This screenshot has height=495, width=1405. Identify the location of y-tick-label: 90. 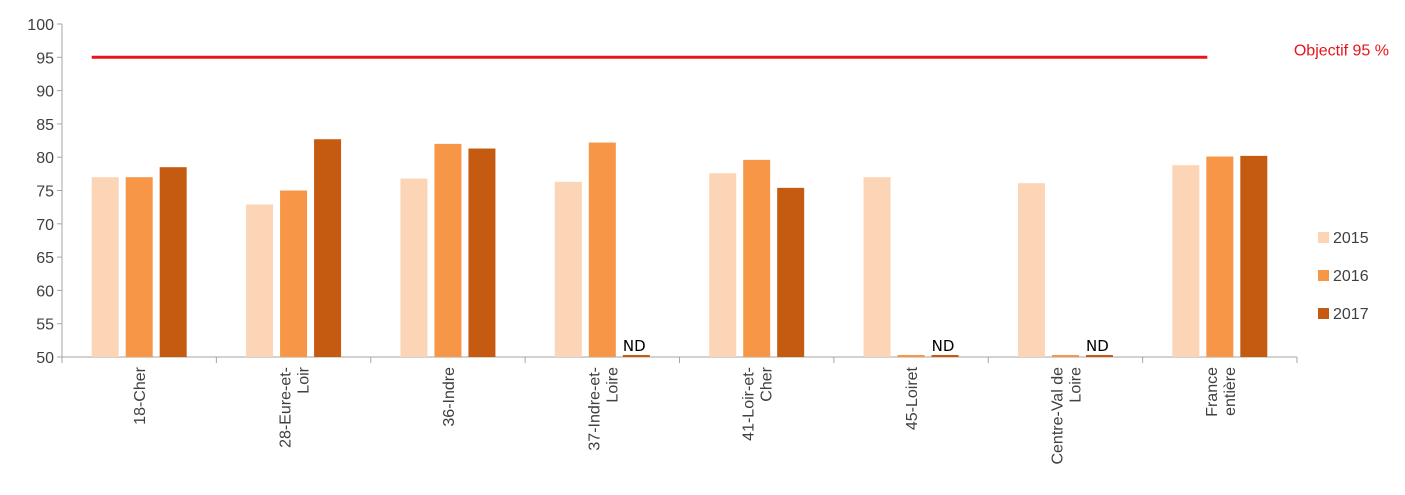
(45, 92).